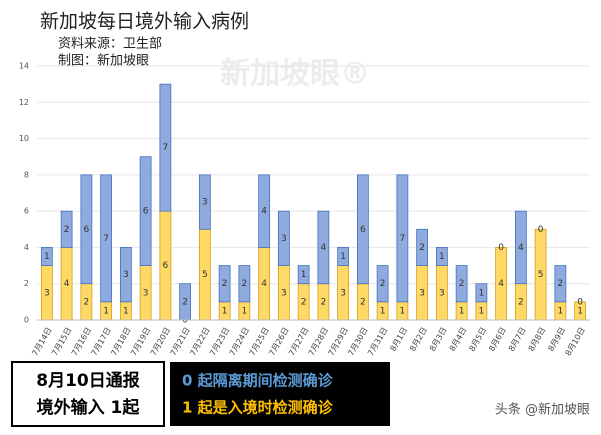 This screenshot has height=435, width=601. What do you see at coordinates (88, 394) in the screenshot?
I see `note-box` at bounding box center [88, 394].